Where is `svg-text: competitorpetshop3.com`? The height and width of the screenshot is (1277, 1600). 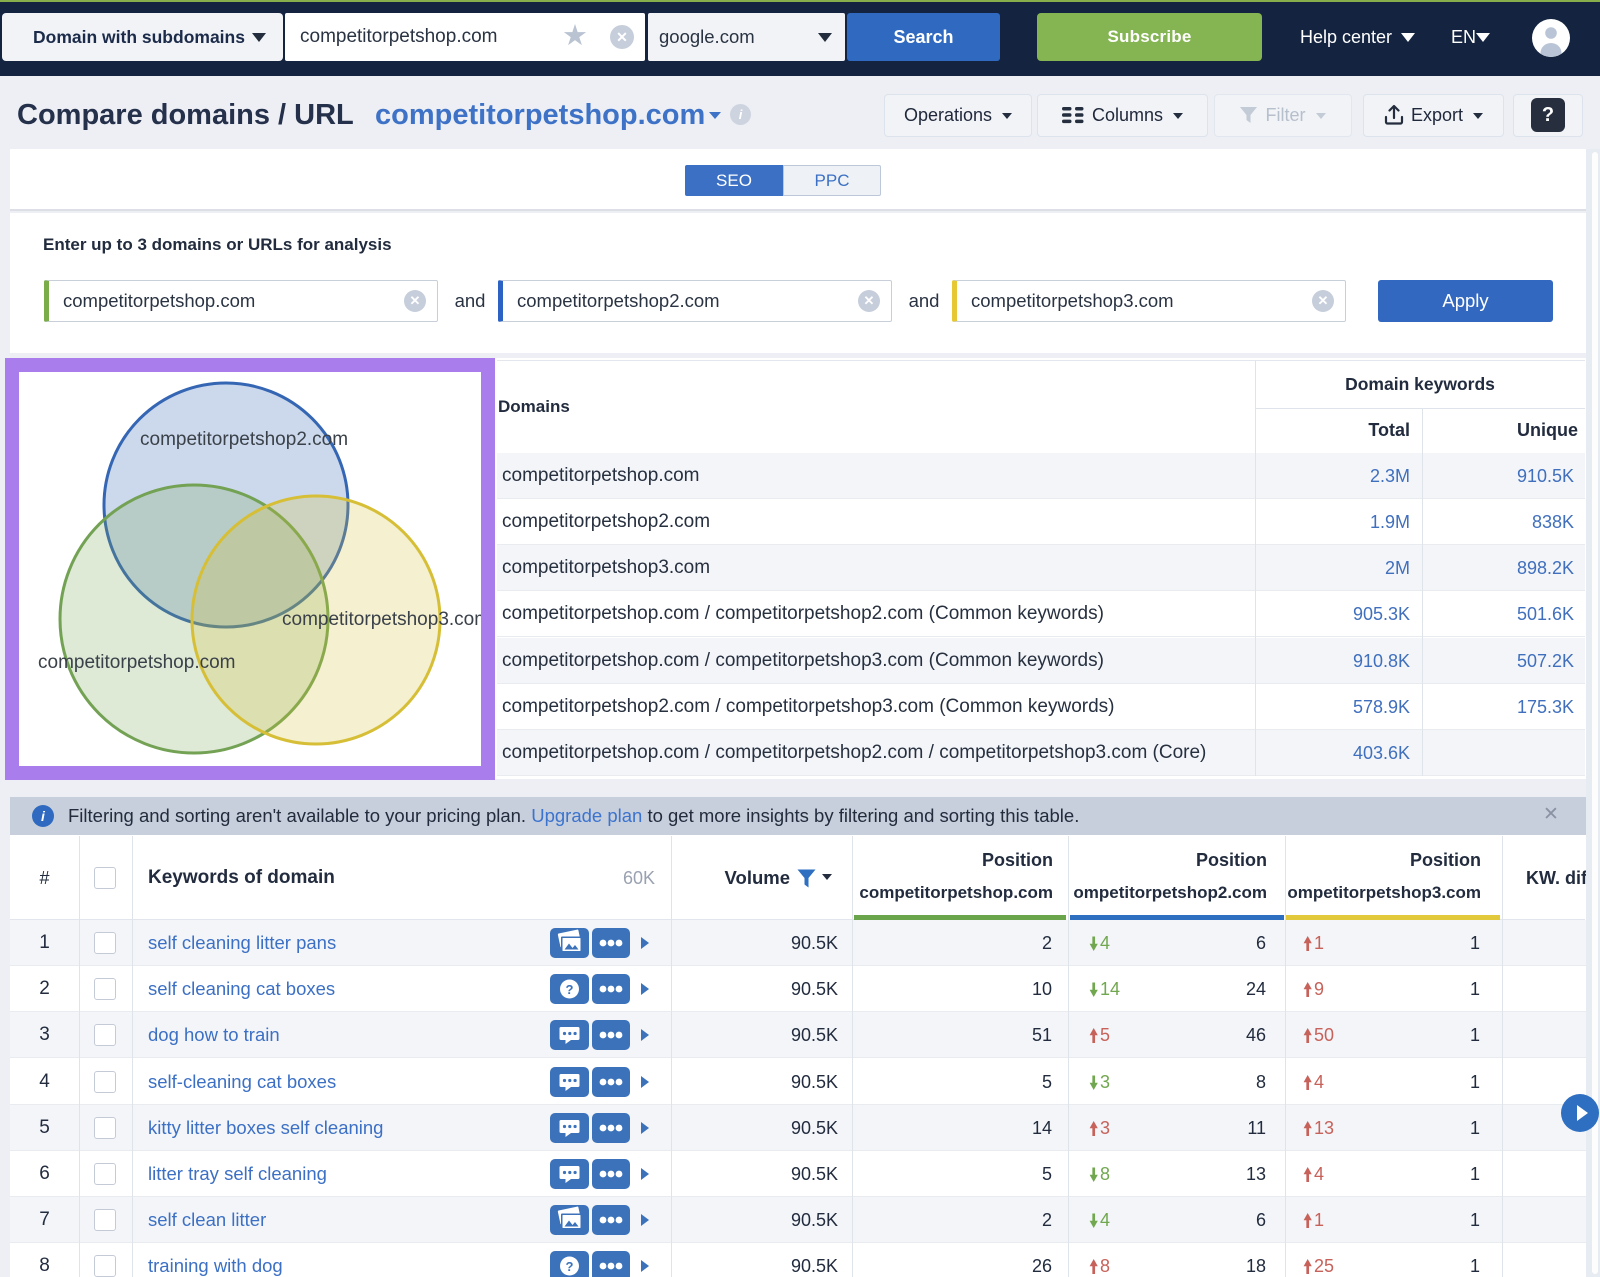 svg-text: competitorpetshop3.com is located at coordinates (381, 619).